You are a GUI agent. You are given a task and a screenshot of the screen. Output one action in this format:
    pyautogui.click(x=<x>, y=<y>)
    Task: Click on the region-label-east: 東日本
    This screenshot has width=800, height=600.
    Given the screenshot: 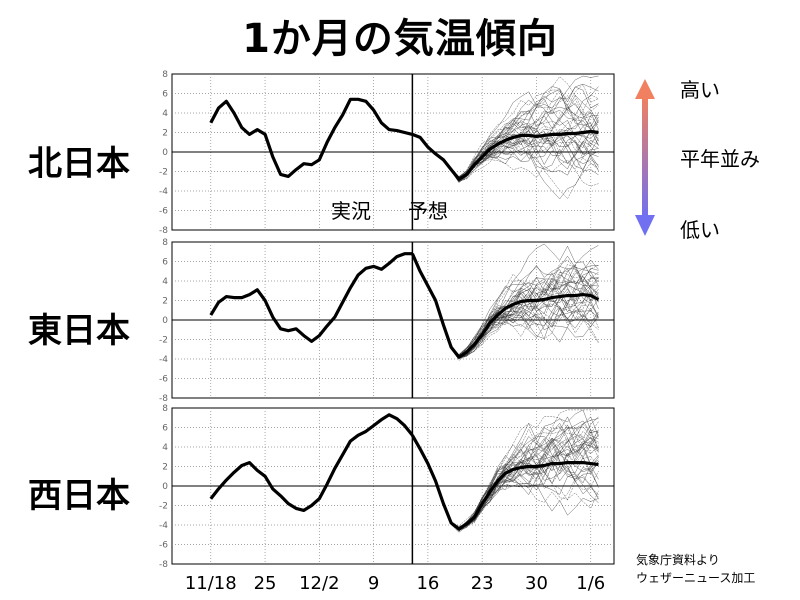 What is the action you would take?
    pyautogui.click(x=79, y=331)
    